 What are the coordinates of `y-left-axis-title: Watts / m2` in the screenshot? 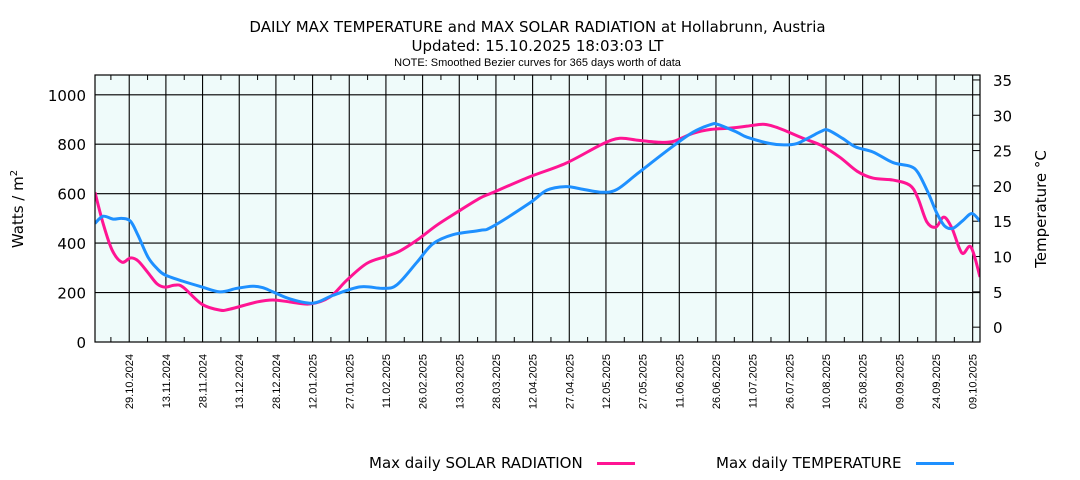 It's located at (18, 209).